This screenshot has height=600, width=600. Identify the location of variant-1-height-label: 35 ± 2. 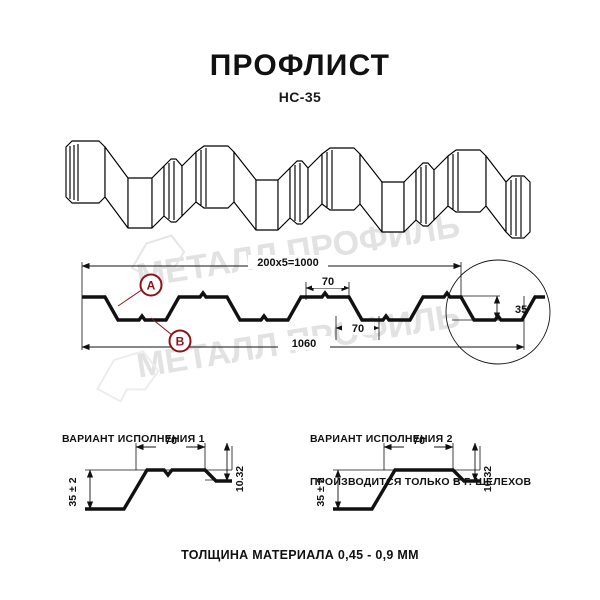
(73, 491).